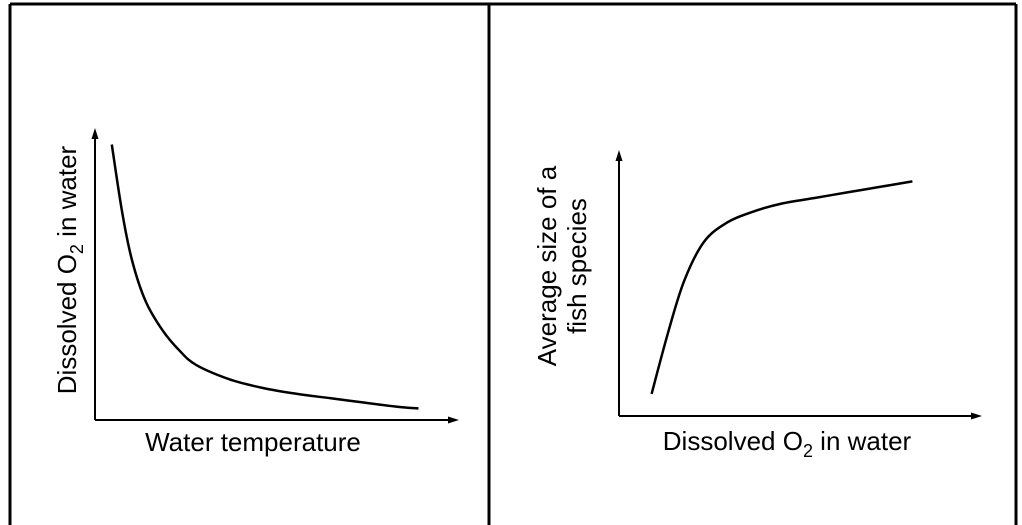  I want to click on left-y-label-subscript: 2, so click(77, 249).